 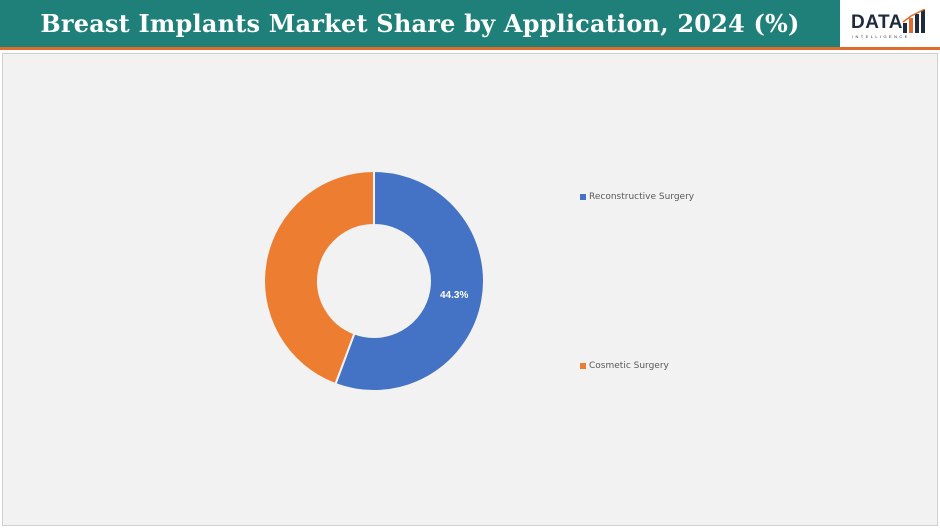 What do you see at coordinates (583, 366) in the screenshot?
I see `legend-swatch-cosmetic` at bounding box center [583, 366].